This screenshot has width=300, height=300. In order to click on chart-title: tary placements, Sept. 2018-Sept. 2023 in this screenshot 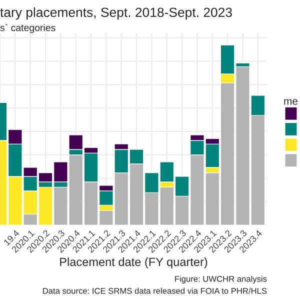, I will do `click(116, 13)`.